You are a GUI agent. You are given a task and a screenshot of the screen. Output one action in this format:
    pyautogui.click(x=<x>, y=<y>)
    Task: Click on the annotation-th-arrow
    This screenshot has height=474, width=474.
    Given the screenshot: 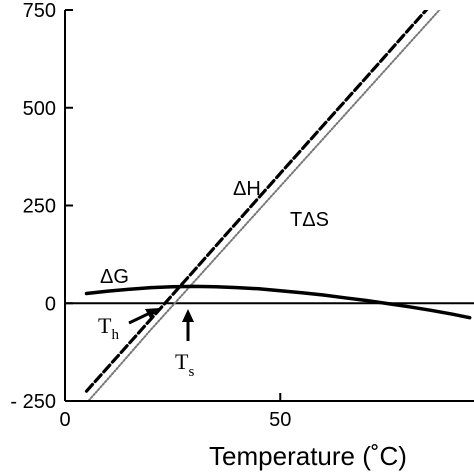 What is the action you would take?
    pyautogui.click(x=144, y=316)
    